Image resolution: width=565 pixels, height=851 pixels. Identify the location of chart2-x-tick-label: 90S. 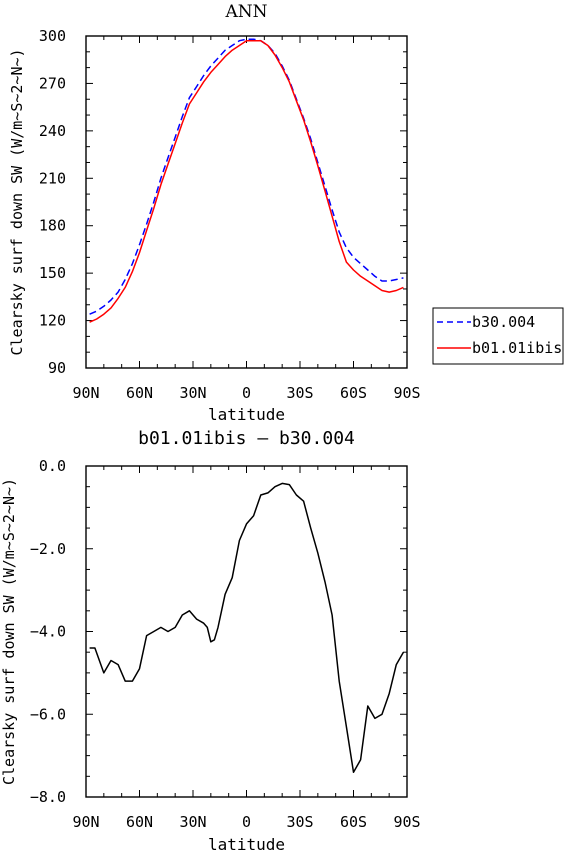
(406, 822).